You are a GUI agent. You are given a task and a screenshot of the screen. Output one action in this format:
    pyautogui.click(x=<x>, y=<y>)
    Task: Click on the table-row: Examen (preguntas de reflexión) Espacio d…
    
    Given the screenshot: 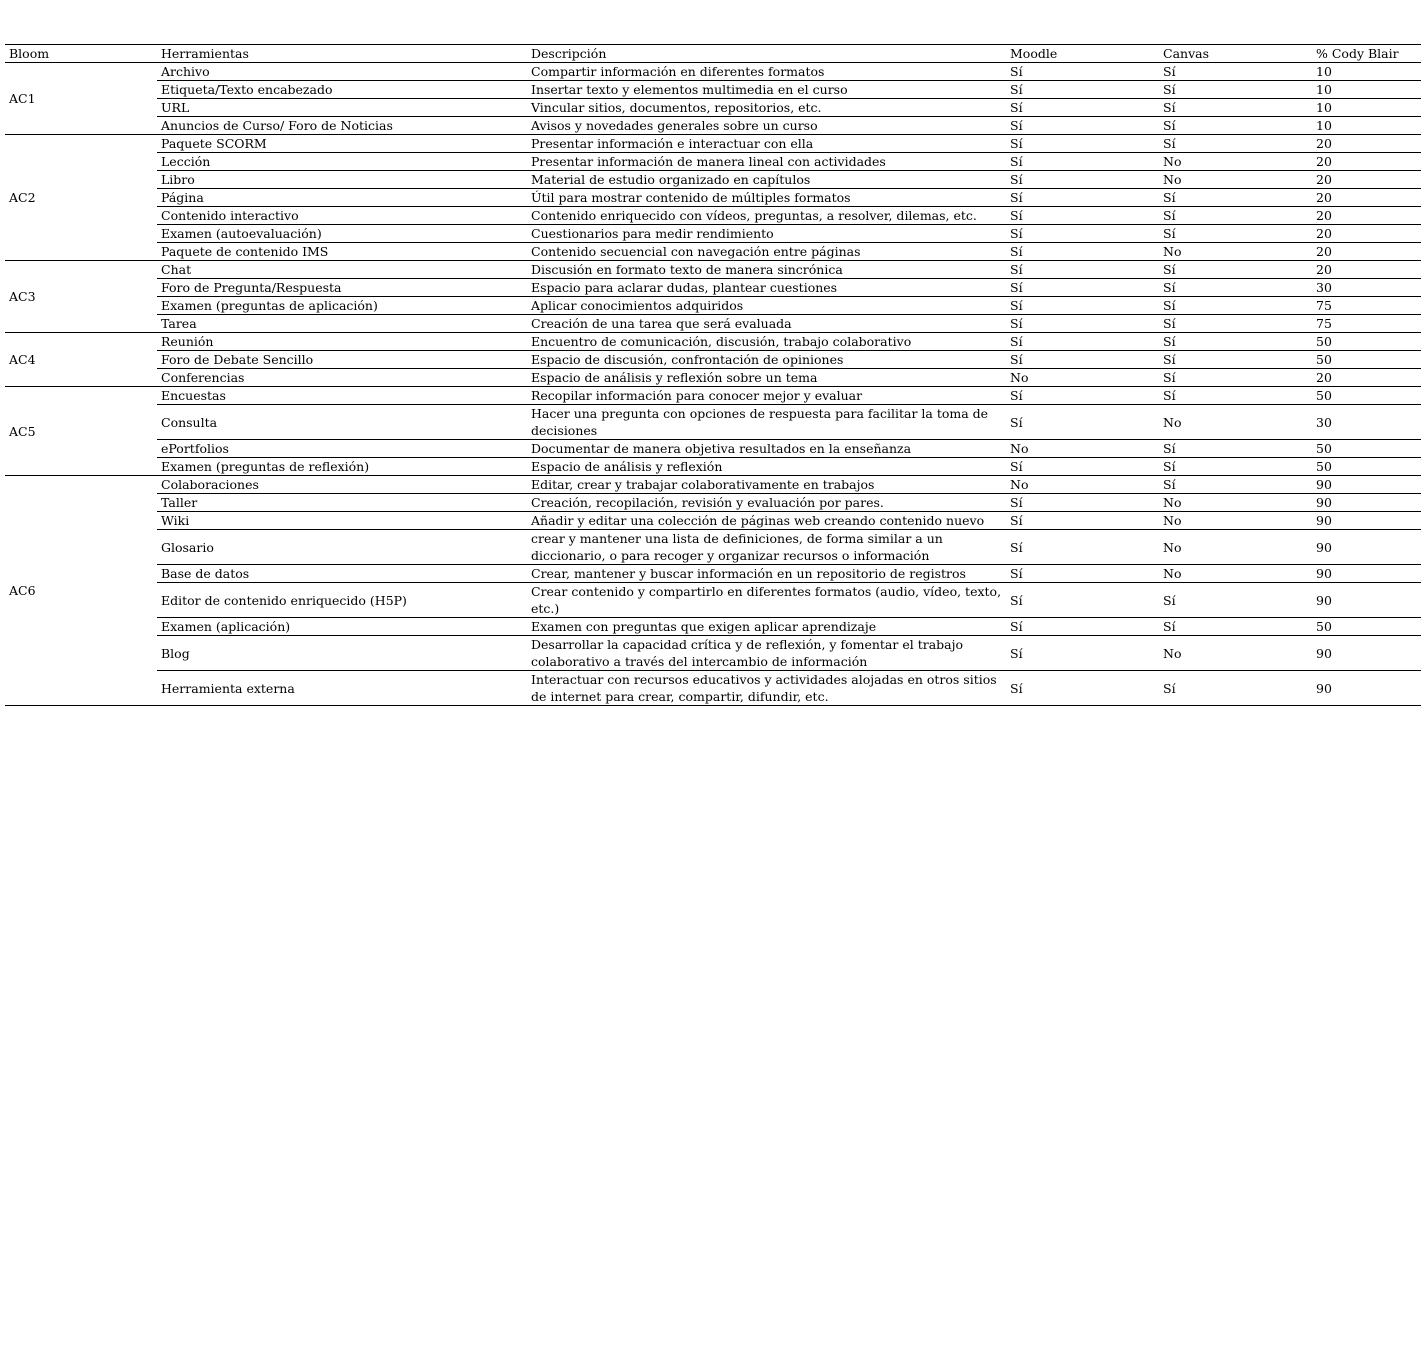 What is the action you would take?
    pyautogui.click(x=713, y=466)
    